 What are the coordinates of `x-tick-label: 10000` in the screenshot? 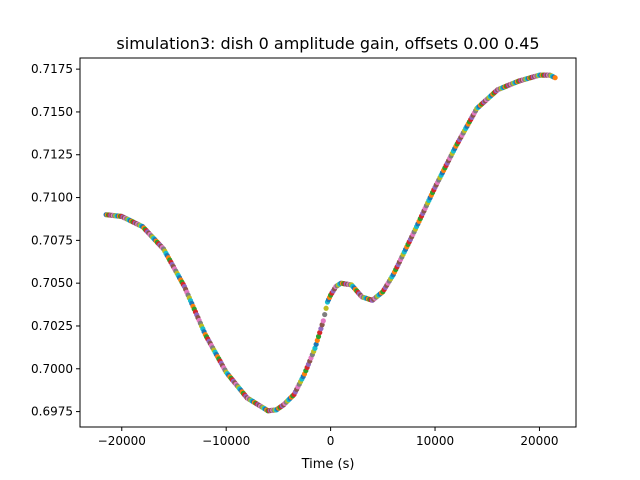 It's located at (435, 441).